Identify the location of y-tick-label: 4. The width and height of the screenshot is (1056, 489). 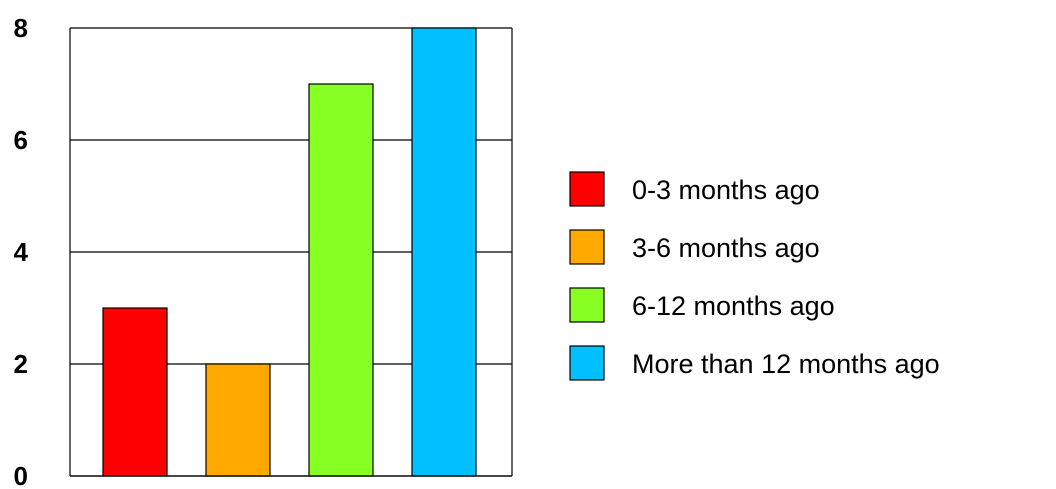
(21, 252).